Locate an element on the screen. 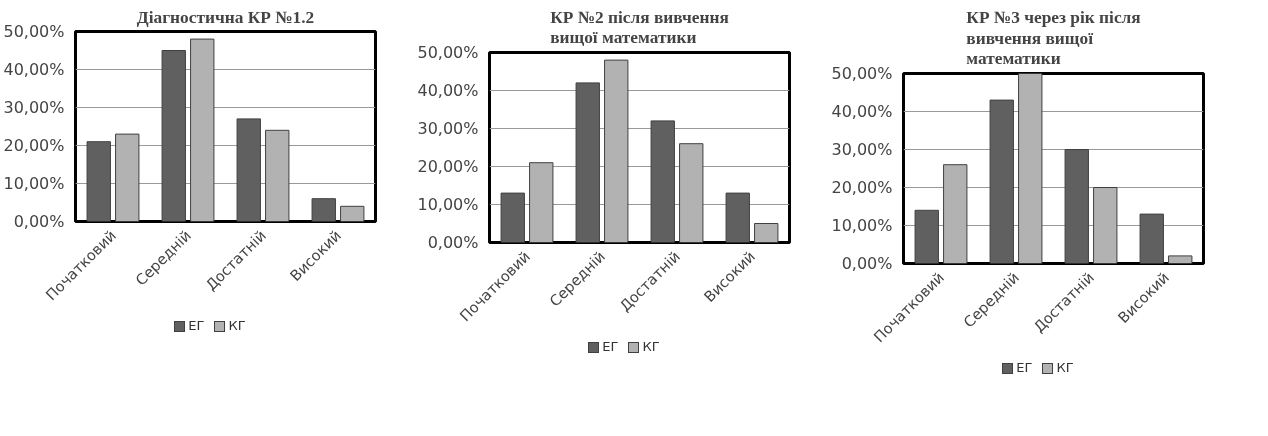 The image size is (1268, 436). chart-title: КР №3 через рік після вивчення вищої математики is located at coordinates (1053, 38).